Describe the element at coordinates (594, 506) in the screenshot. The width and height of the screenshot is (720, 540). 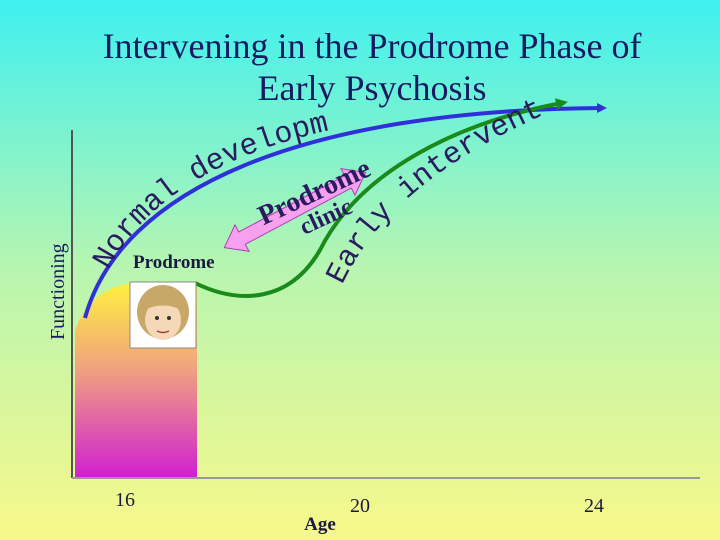
I see `x-tick-label: 24` at that location.